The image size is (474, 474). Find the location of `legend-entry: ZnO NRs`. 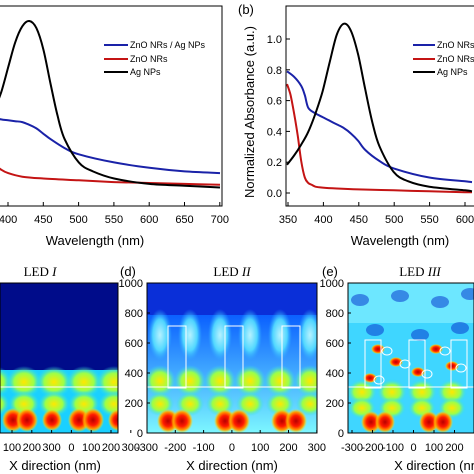

legend-entry: ZnO NRs is located at coordinates (149, 59).